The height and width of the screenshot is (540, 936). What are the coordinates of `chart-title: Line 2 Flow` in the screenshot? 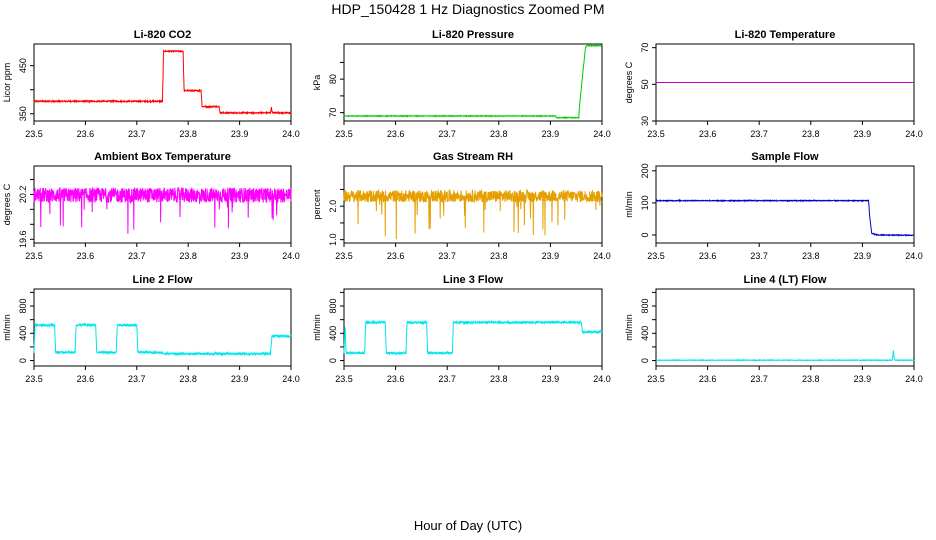 It's located at (163, 280).